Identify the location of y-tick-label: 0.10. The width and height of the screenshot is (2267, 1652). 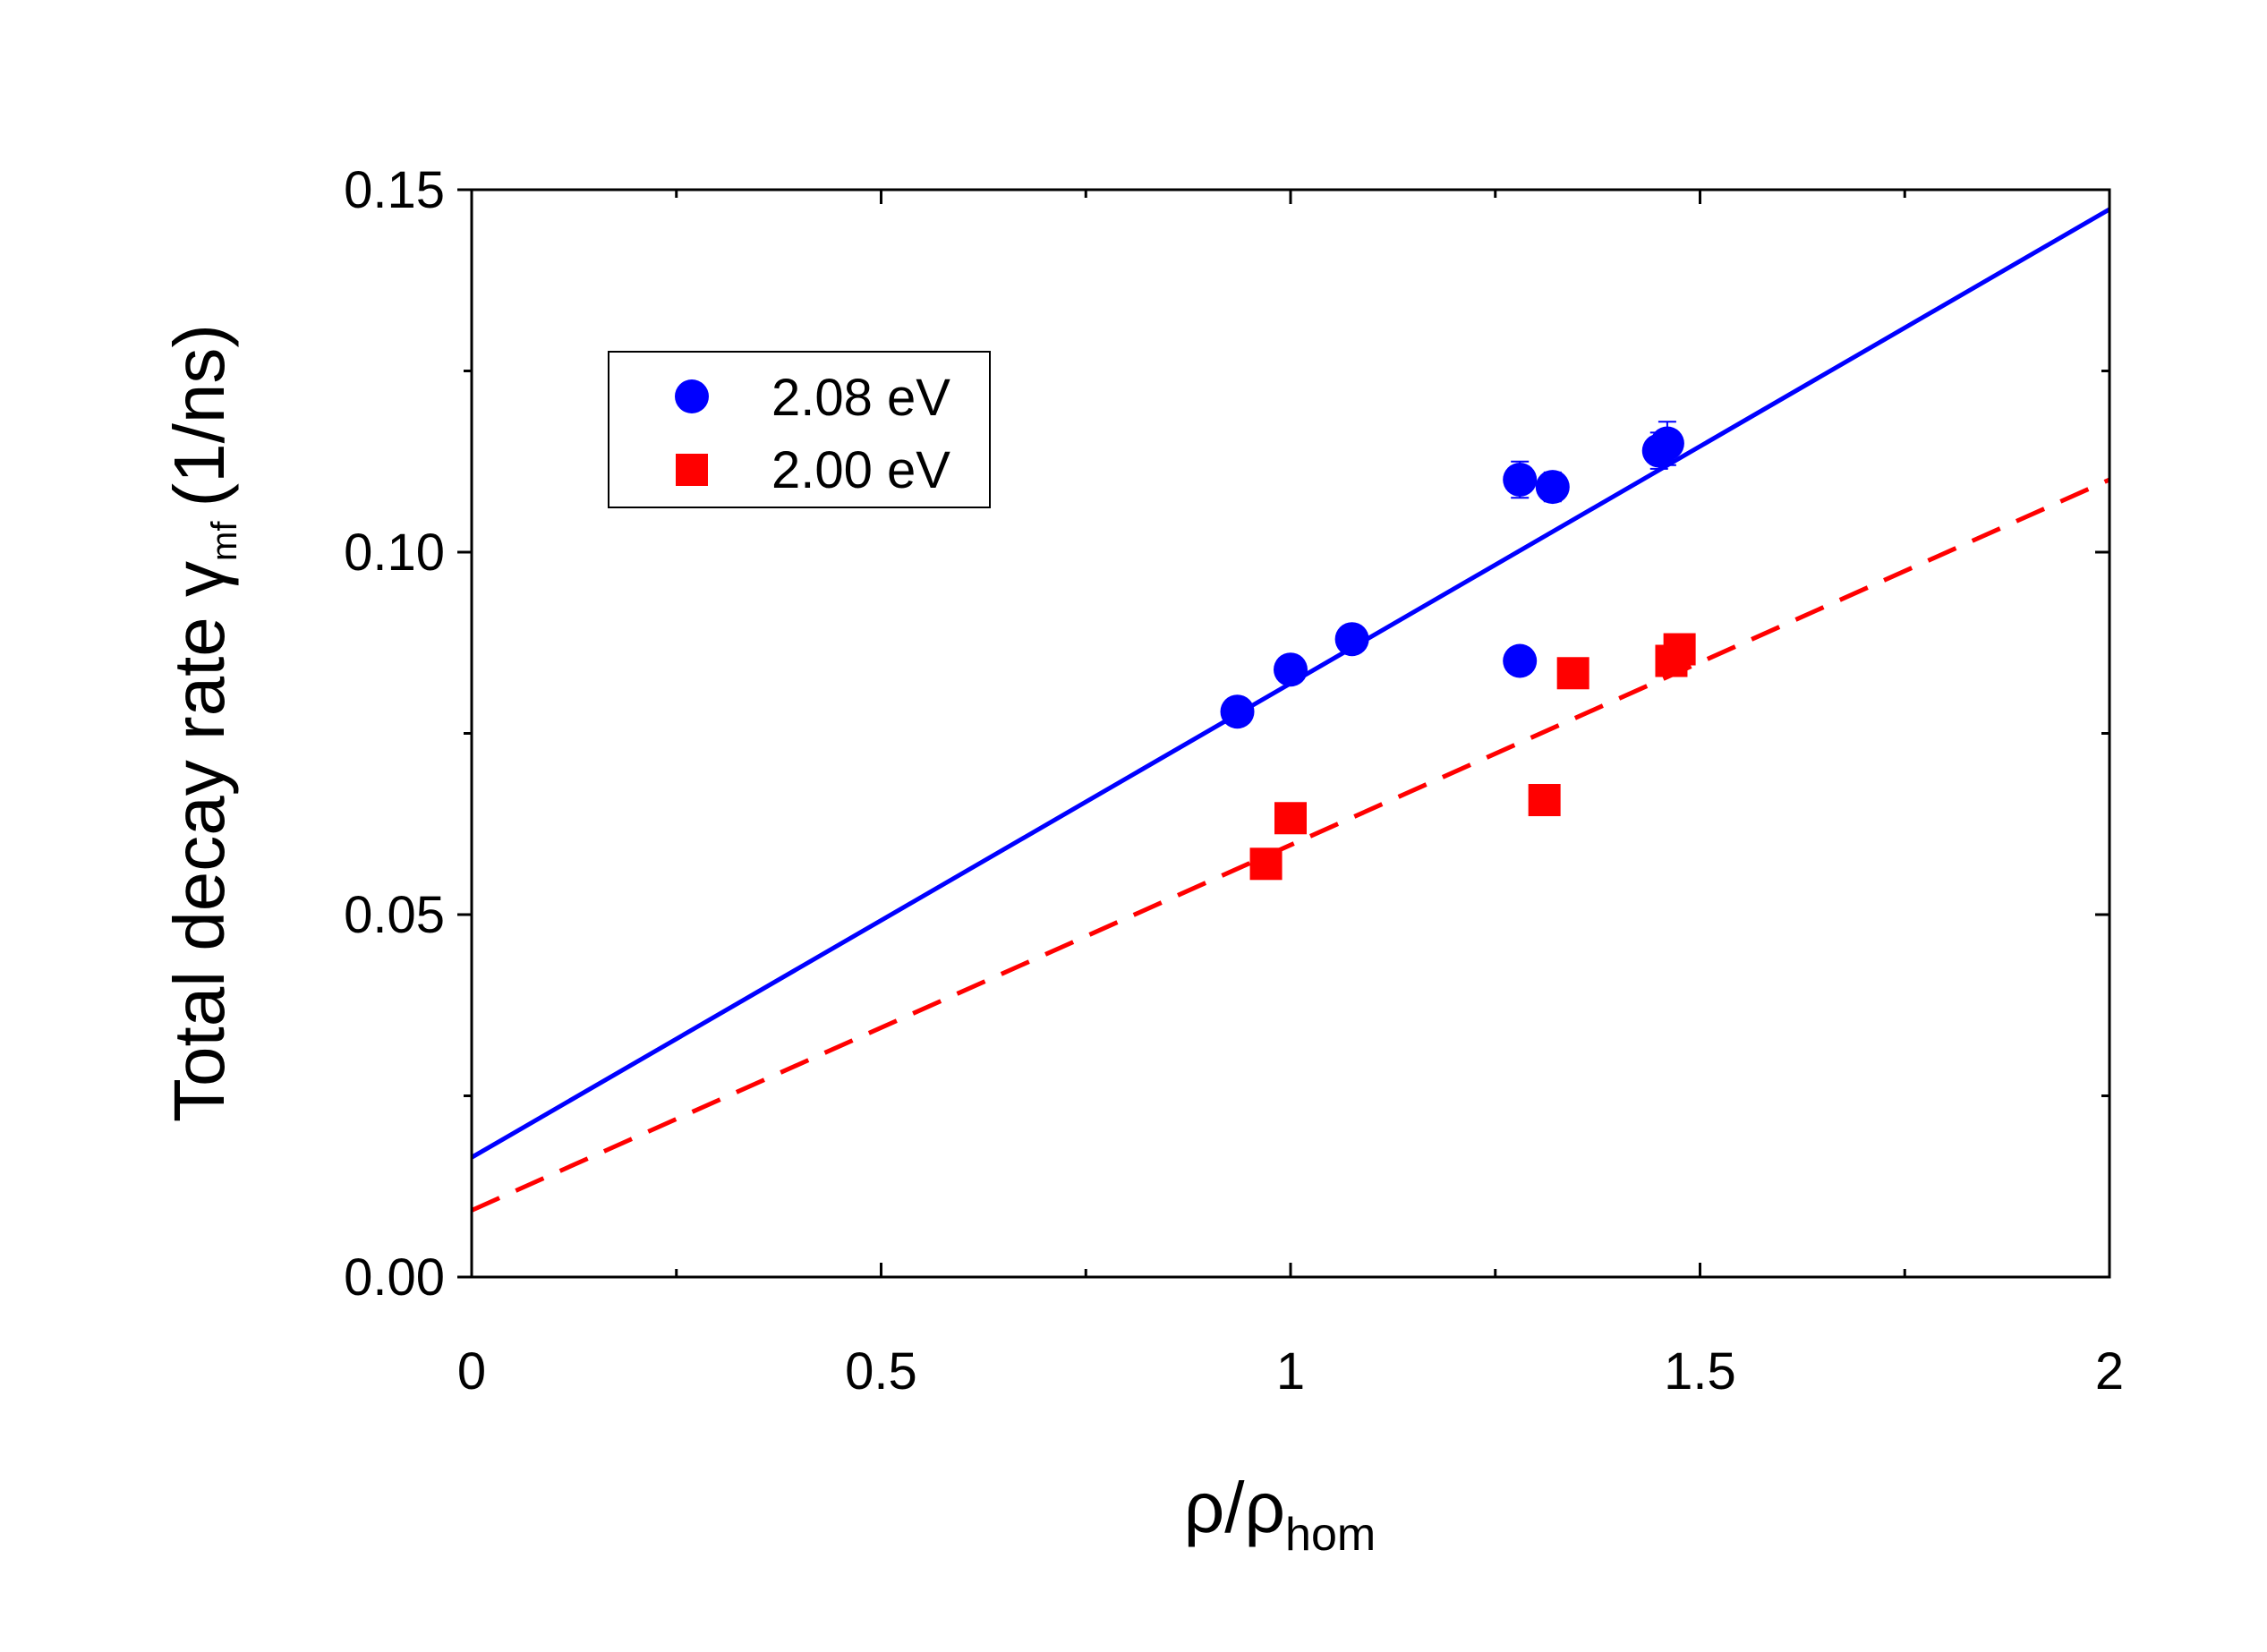
(394, 553).